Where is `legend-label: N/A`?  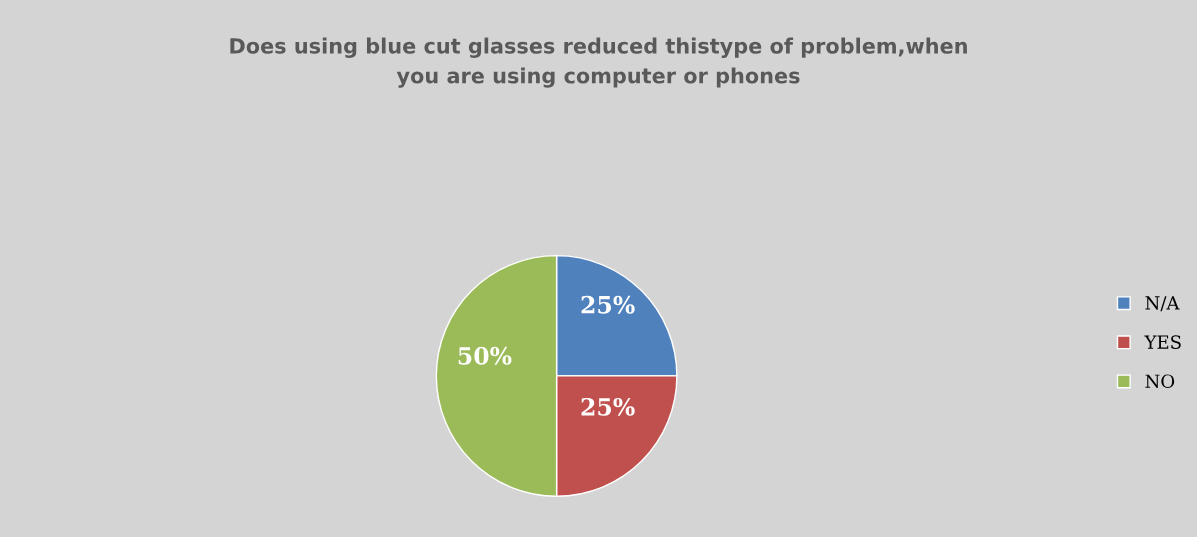 legend-label: N/A is located at coordinates (1162, 304).